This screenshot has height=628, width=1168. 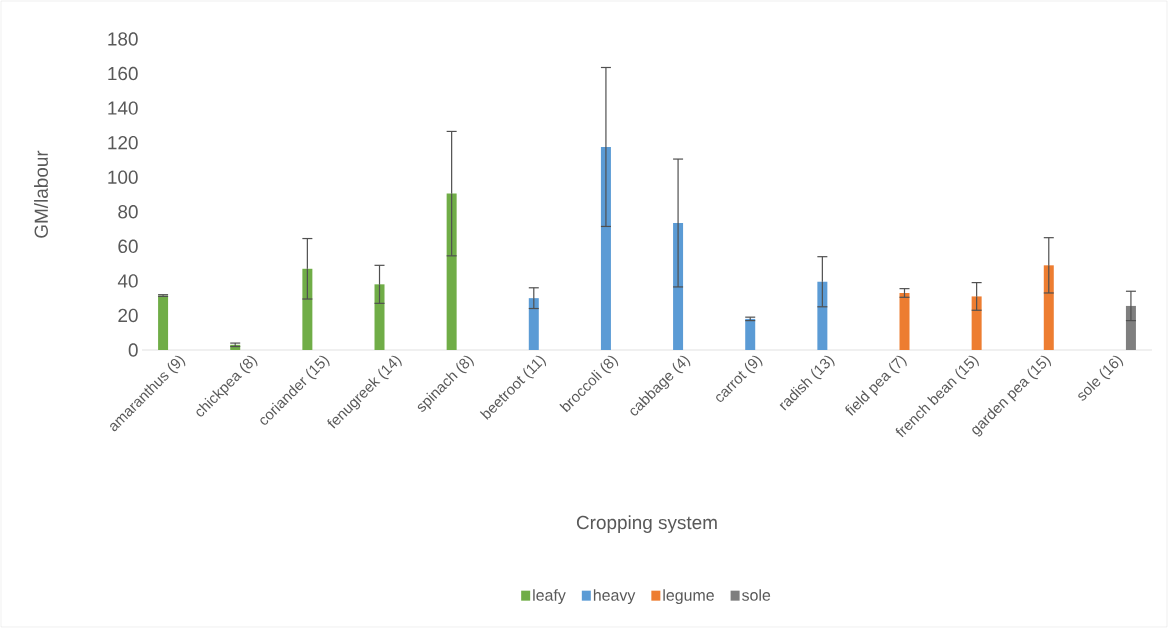 I want to click on x-tick-label: sole (16), so click(x=1101, y=378).